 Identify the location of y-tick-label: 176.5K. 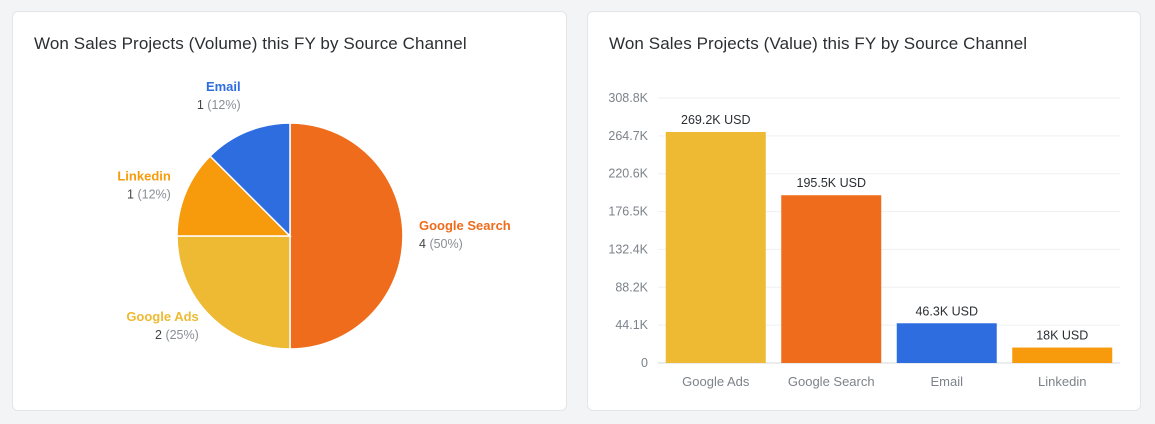
(628, 212).